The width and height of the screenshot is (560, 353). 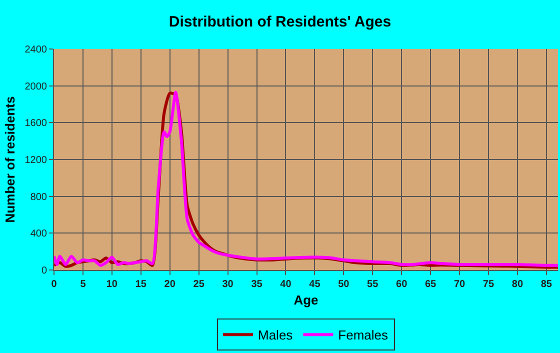 I want to click on y-tick-label: 2400, so click(x=36, y=50).